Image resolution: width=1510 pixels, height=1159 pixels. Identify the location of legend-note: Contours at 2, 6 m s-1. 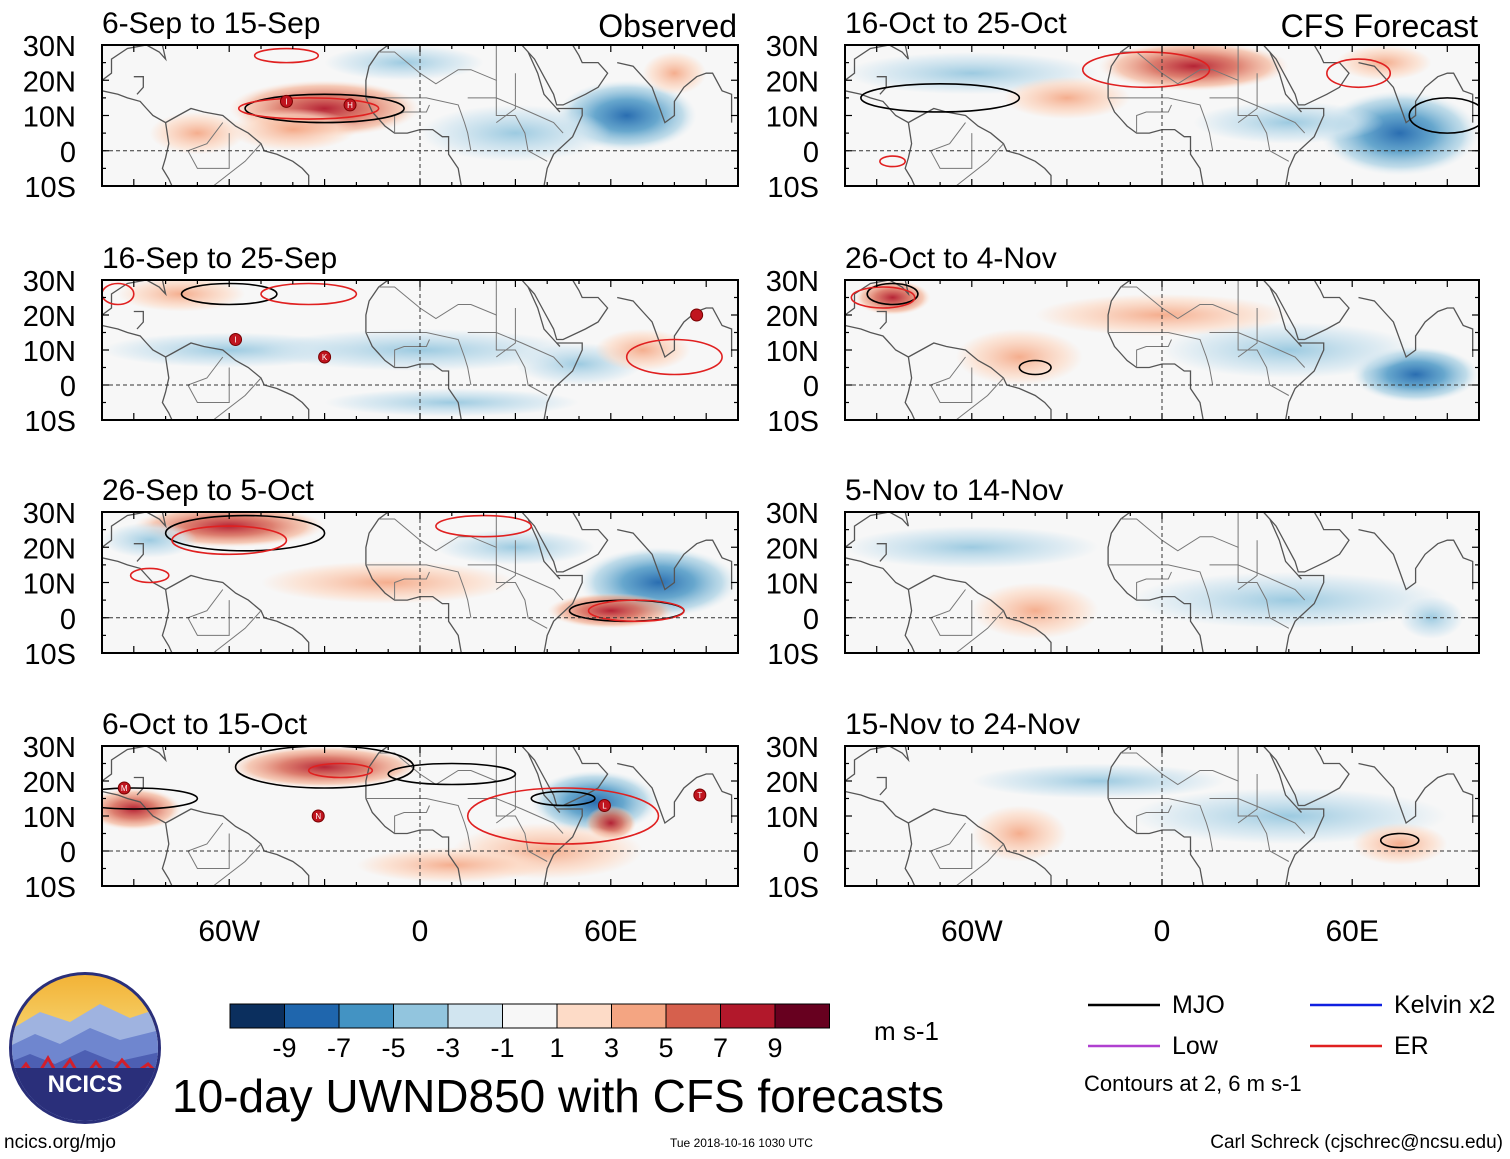
(1193, 1083).